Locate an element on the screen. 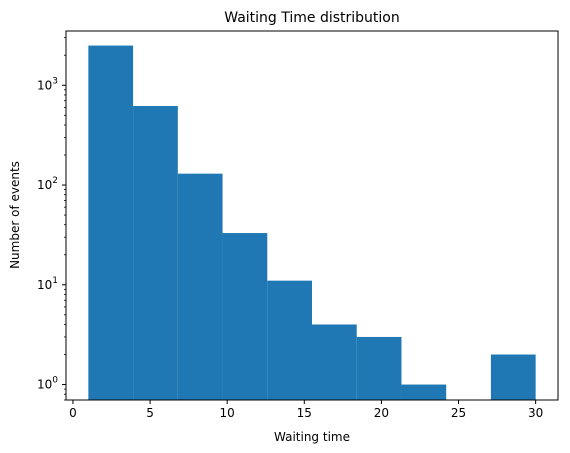 The image size is (570, 453). x-tick-label: 0 is located at coordinates (73, 413).